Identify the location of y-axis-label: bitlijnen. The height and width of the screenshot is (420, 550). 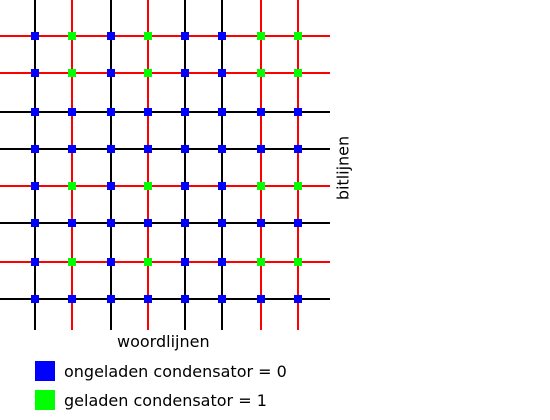
(343, 168).